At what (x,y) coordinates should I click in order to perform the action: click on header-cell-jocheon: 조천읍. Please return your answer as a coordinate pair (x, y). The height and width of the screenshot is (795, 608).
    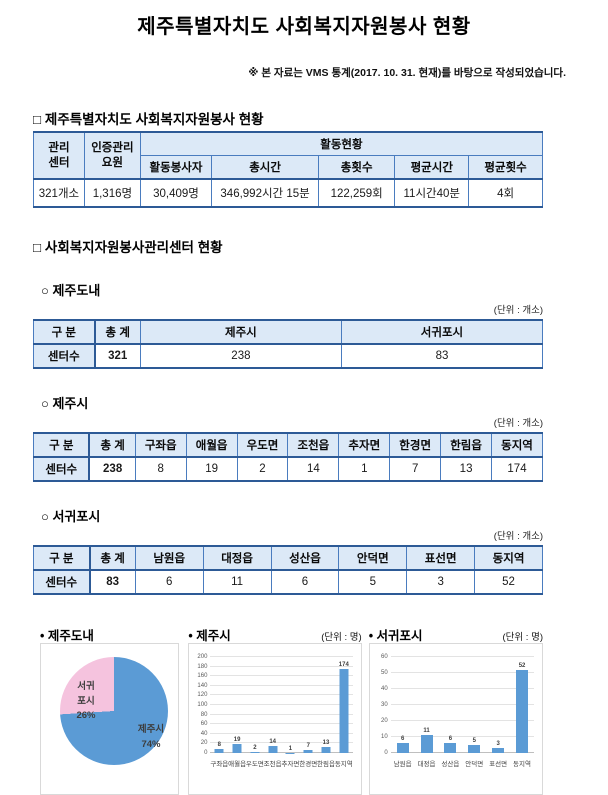
    Looking at the image, I should click on (313, 445).